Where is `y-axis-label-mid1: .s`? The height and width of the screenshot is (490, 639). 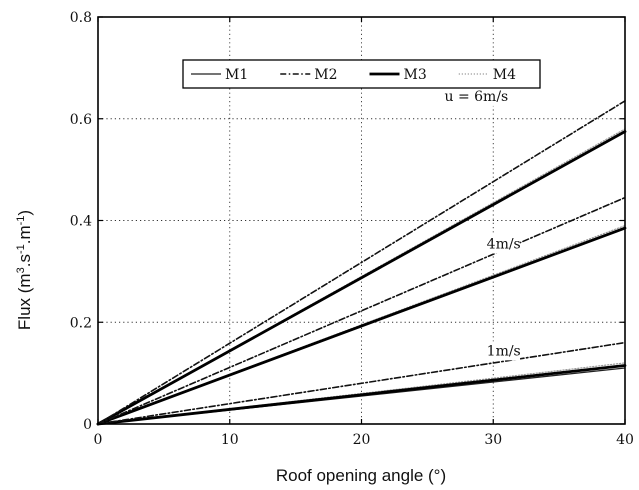
y-axis-label-mid1: .s is located at coordinates (24, 260).